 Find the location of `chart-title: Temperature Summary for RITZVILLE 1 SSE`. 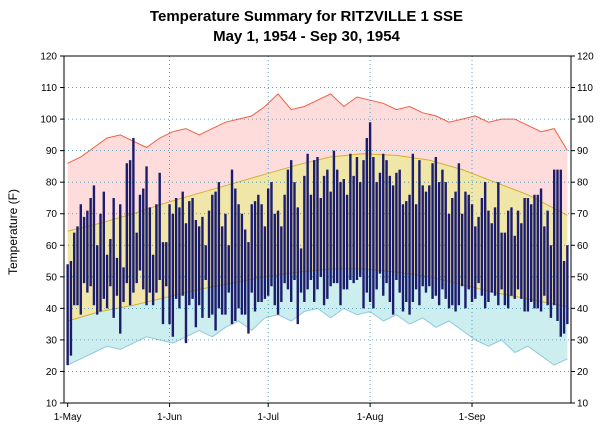

chart-title: Temperature Summary for RITZVILLE 1 SSE is located at coordinates (306, 16).